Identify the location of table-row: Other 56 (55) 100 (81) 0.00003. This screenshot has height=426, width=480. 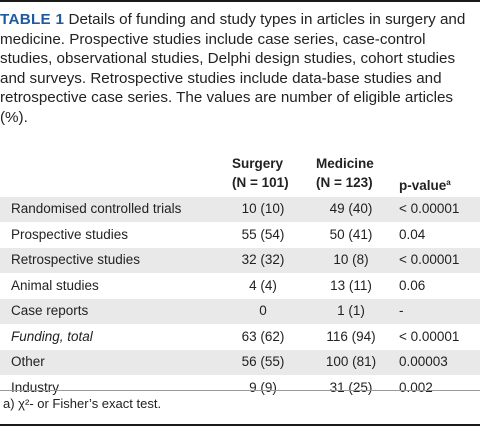
(240, 362).